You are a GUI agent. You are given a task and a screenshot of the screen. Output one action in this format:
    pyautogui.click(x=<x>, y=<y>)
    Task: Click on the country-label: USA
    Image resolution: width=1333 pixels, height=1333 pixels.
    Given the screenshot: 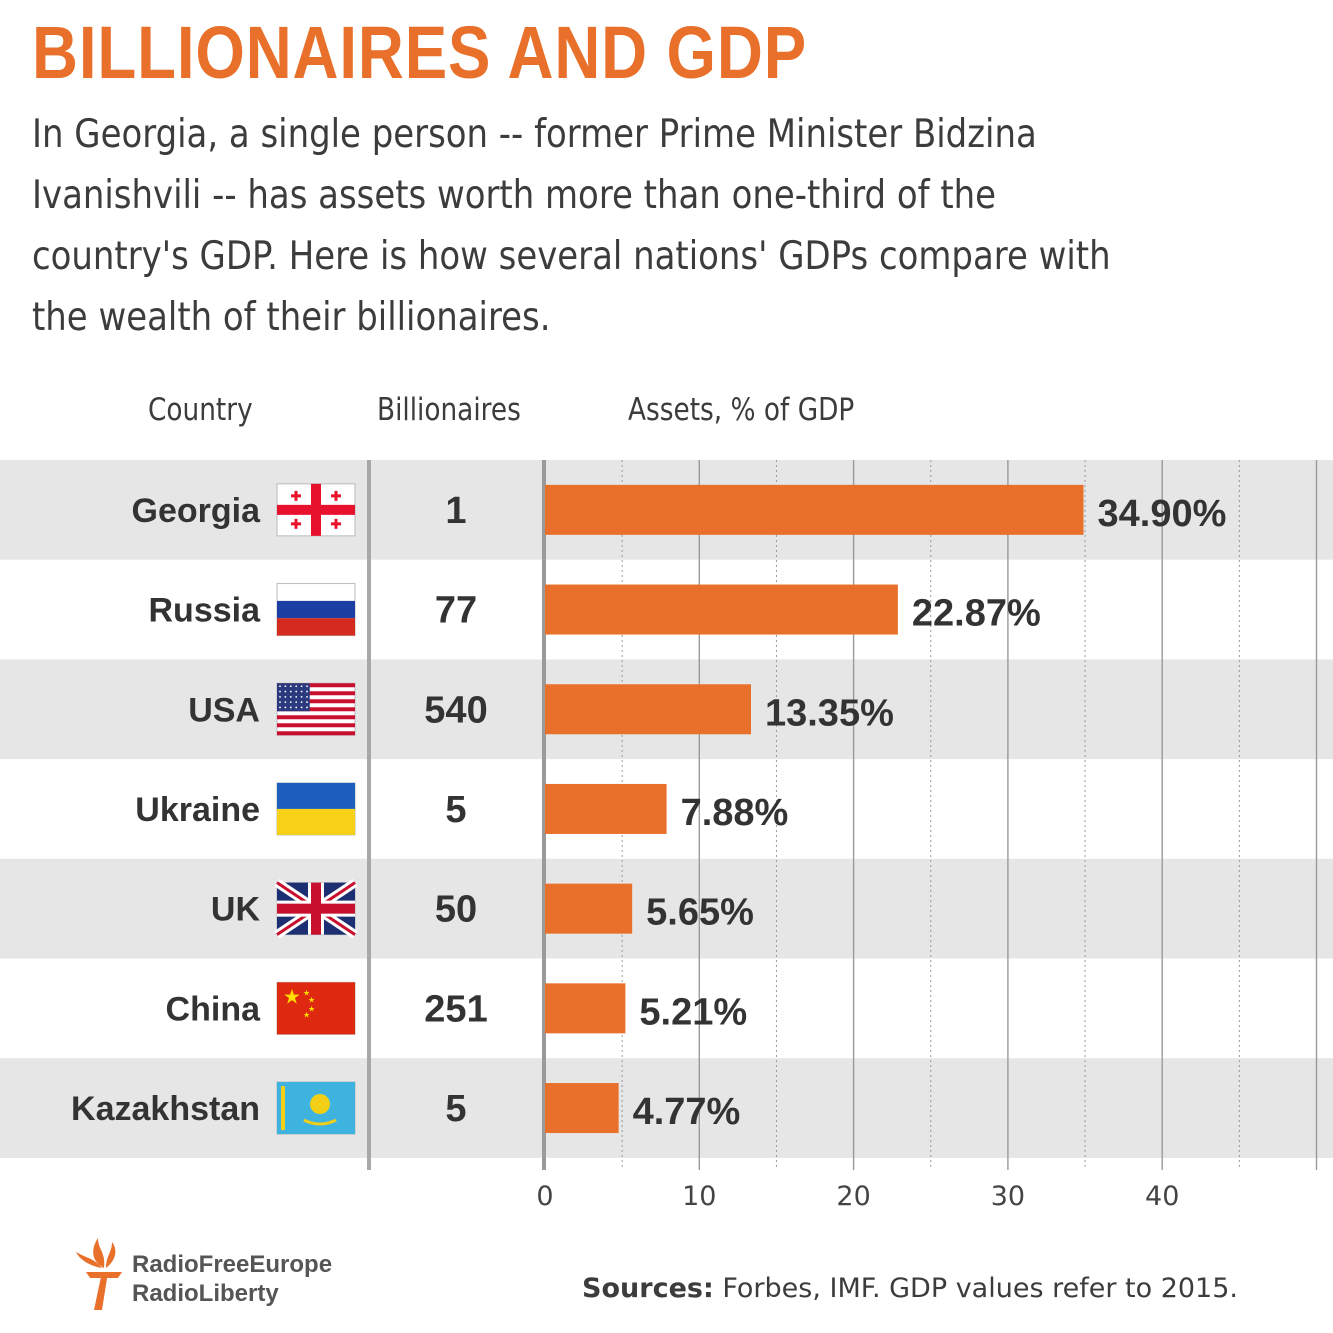 What is the action you would take?
    pyautogui.click(x=224, y=710)
    